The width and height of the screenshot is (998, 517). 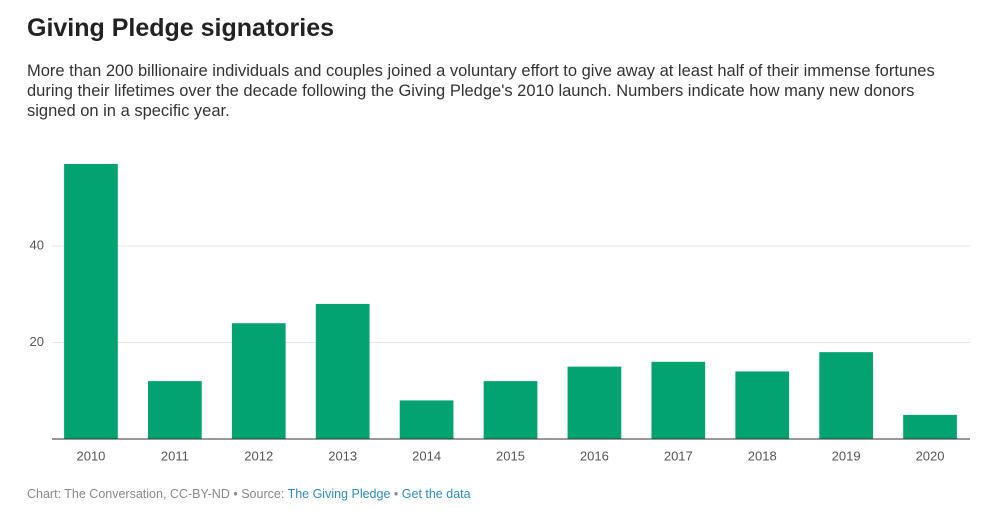 What do you see at coordinates (339, 494) in the screenshot?
I see `source-link: The Giving Pledge` at bounding box center [339, 494].